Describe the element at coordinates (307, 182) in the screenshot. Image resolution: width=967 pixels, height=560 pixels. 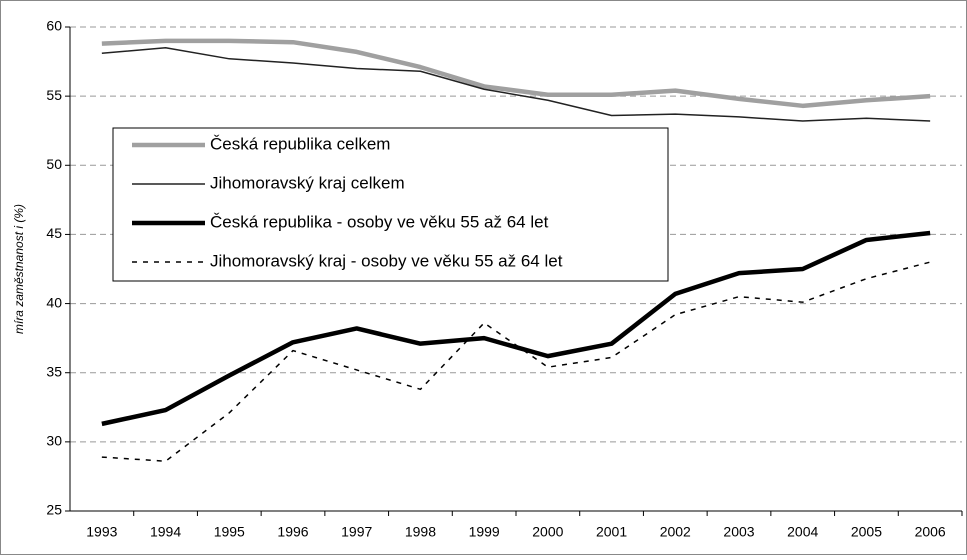
I see `legend-label: Jihomoravský kraj celkem` at that location.